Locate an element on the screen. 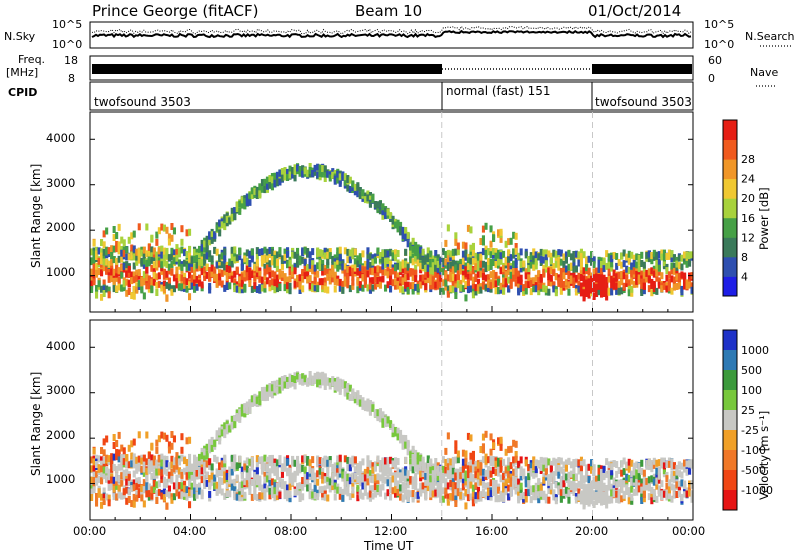 The width and height of the screenshot is (800, 554). freq-ytick-top: 18 is located at coordinates (71, 60).